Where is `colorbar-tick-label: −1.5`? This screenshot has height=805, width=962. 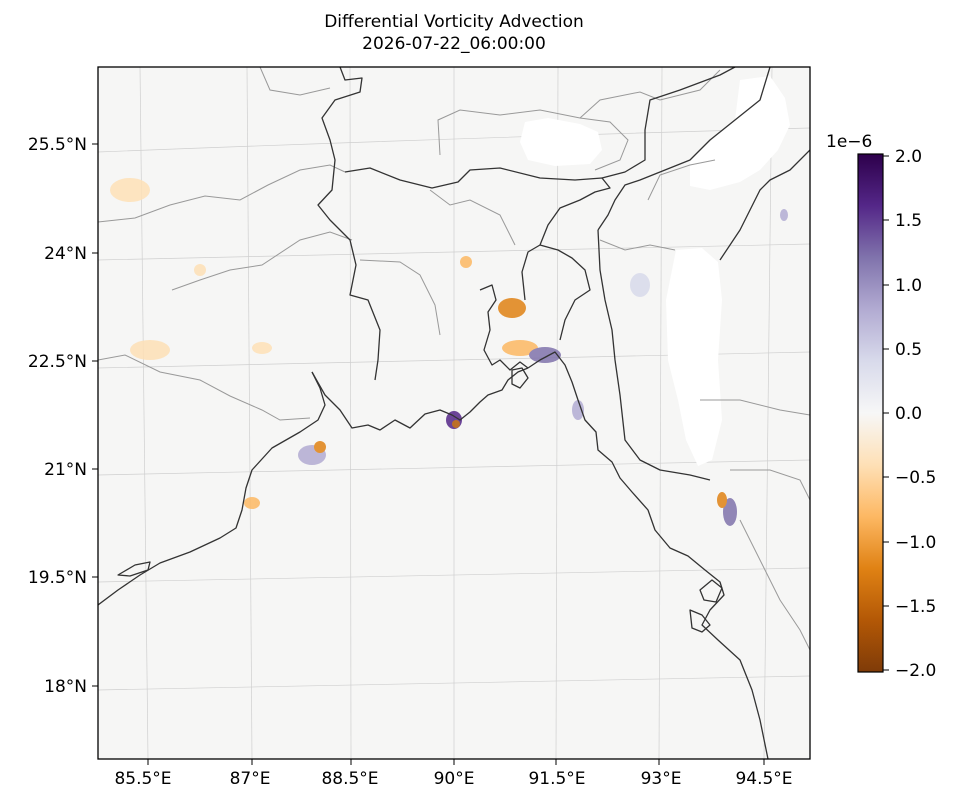 colorbar-tick-label: −1.5 is located at coordinates (915, 607).